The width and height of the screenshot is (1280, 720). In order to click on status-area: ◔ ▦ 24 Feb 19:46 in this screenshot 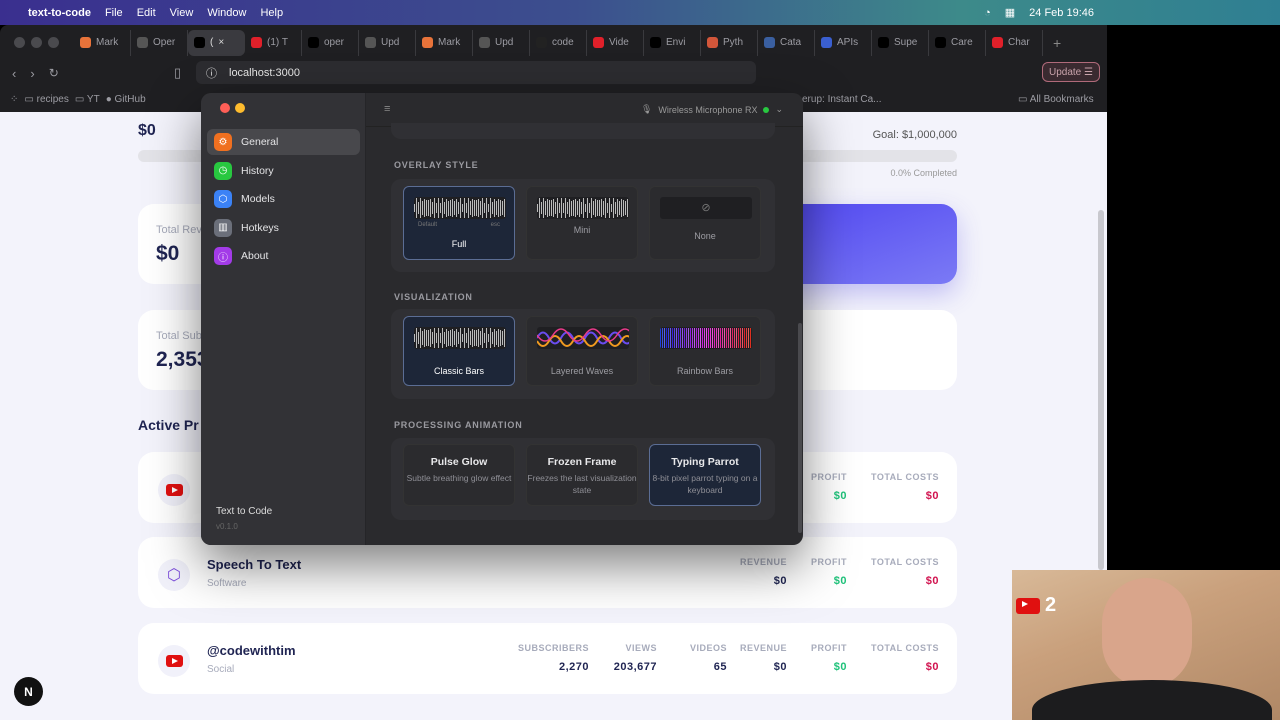, I will do `click(640, 12)`.